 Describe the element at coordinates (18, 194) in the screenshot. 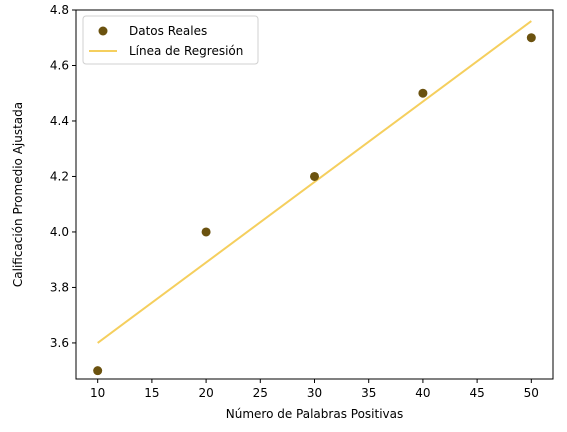

I see `y-axis-label: Calificación Promedio Ajustada` at that location.